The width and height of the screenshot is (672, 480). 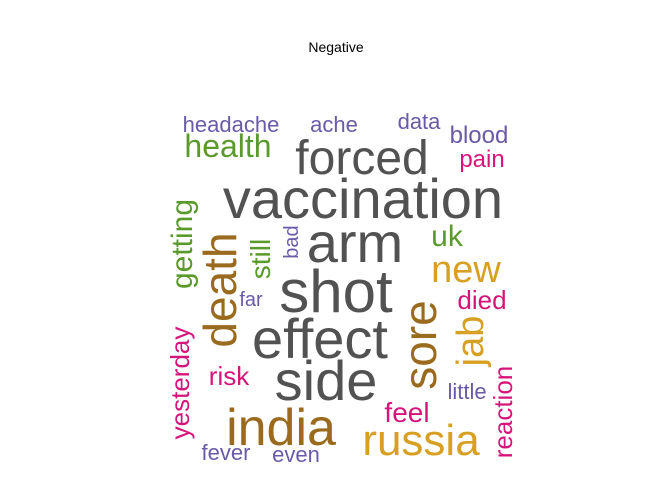 What do you see at coordinates (227, 146) in the screenshot?
I see `word-health: health` at bounding box center [227, 146].